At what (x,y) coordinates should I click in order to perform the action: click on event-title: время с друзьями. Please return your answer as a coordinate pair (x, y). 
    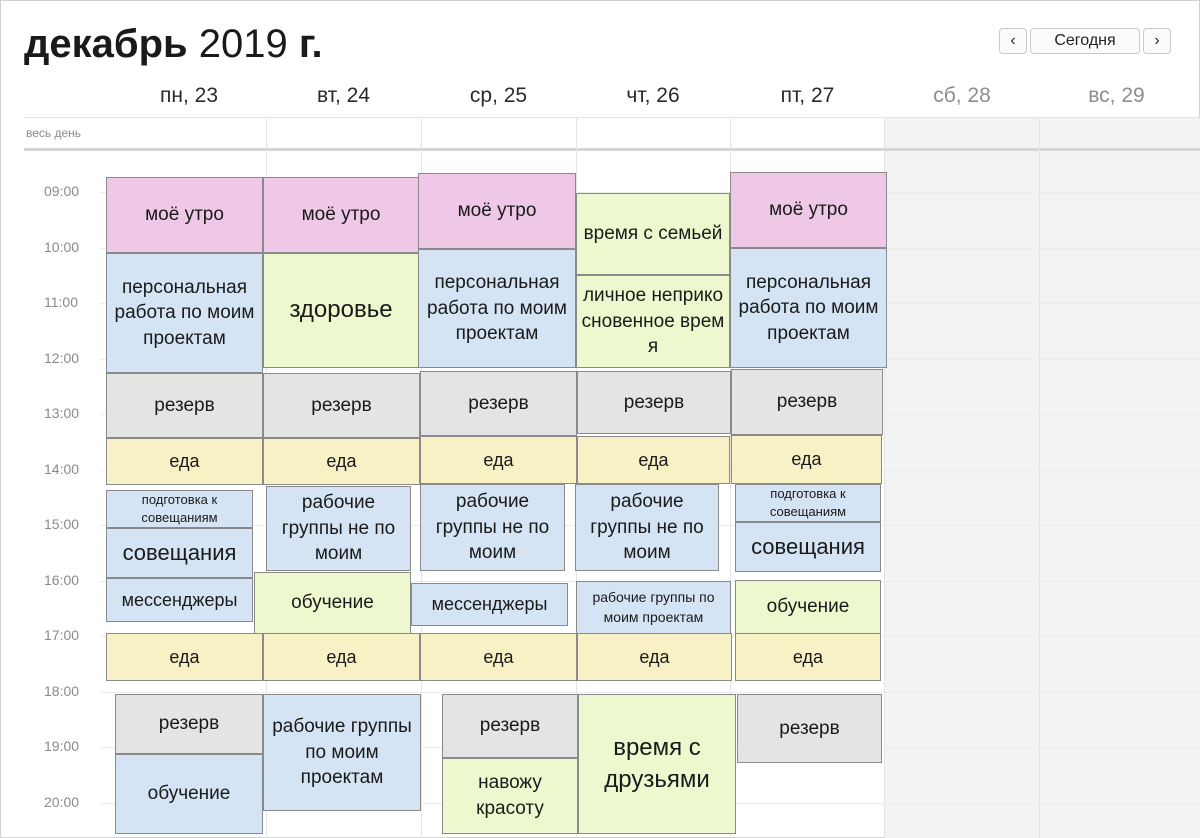
    Looking at the image, I should click on (657, 763).